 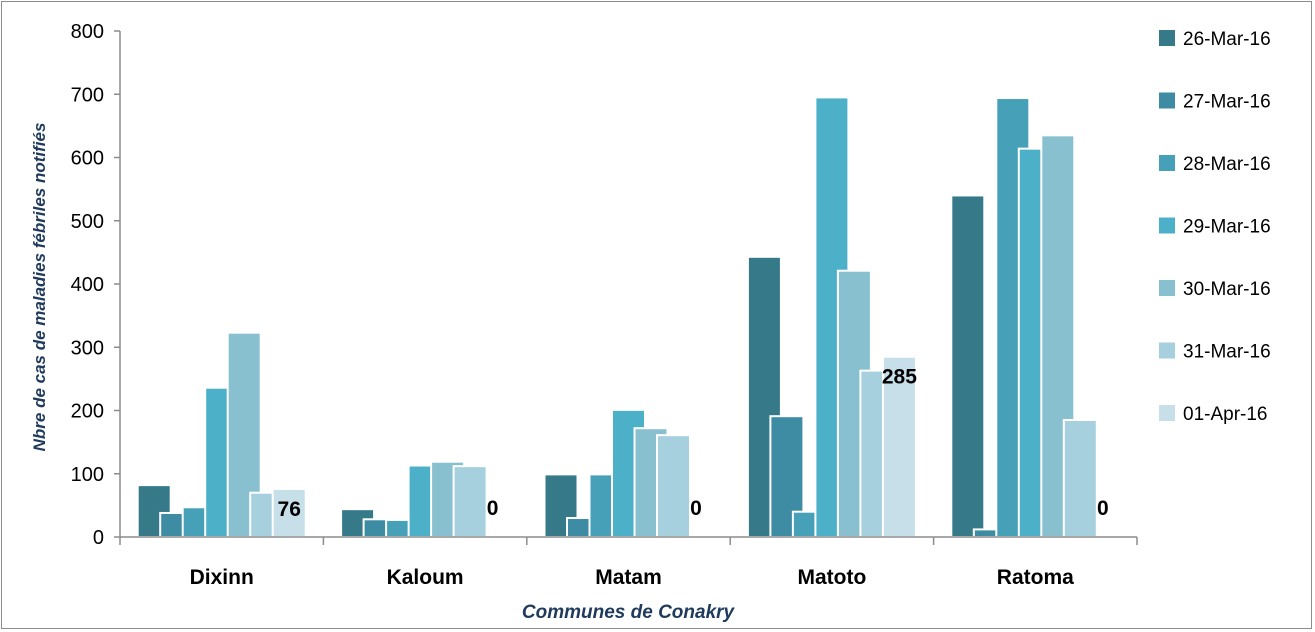 I want to click on data-label: 285, so click(x=899, y=377).